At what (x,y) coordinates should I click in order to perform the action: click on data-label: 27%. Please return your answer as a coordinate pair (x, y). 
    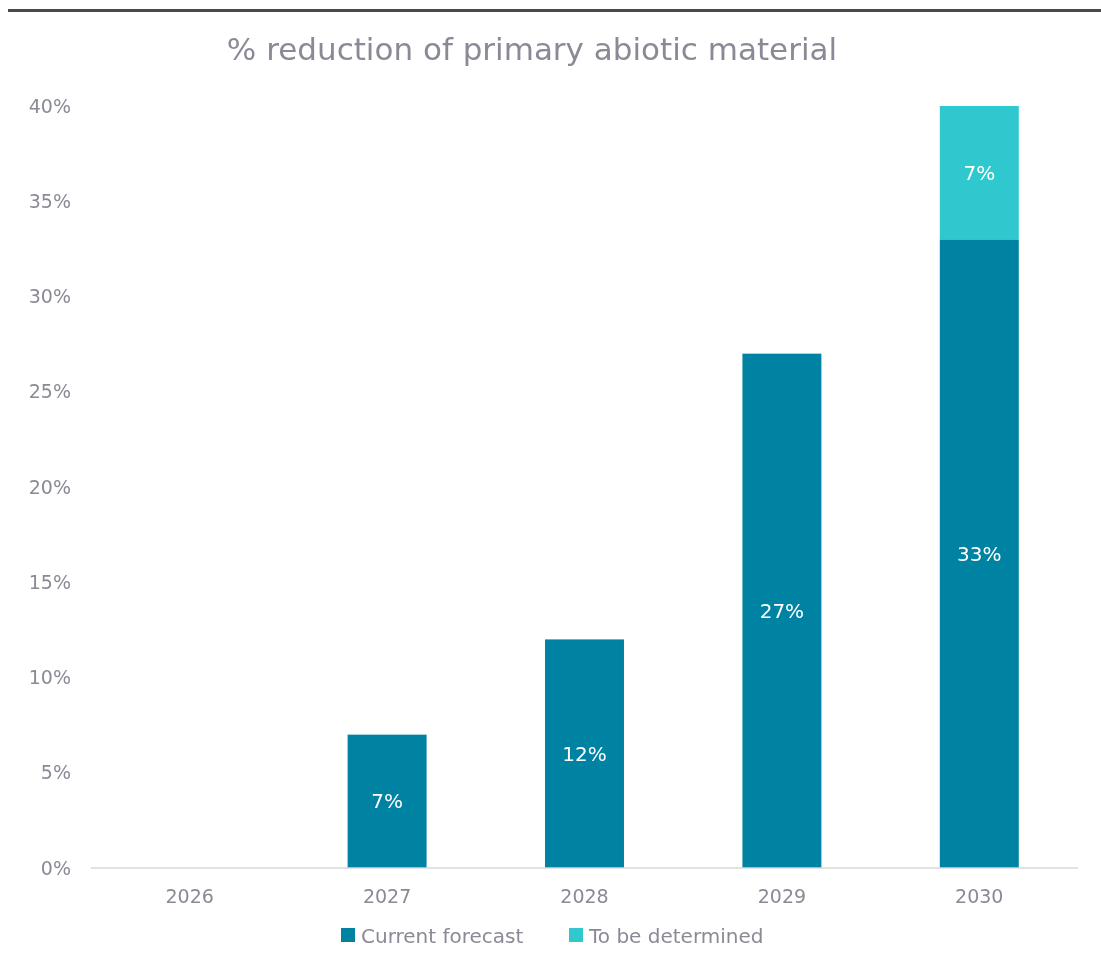
    Looking at the image, I should click on (782, 610).